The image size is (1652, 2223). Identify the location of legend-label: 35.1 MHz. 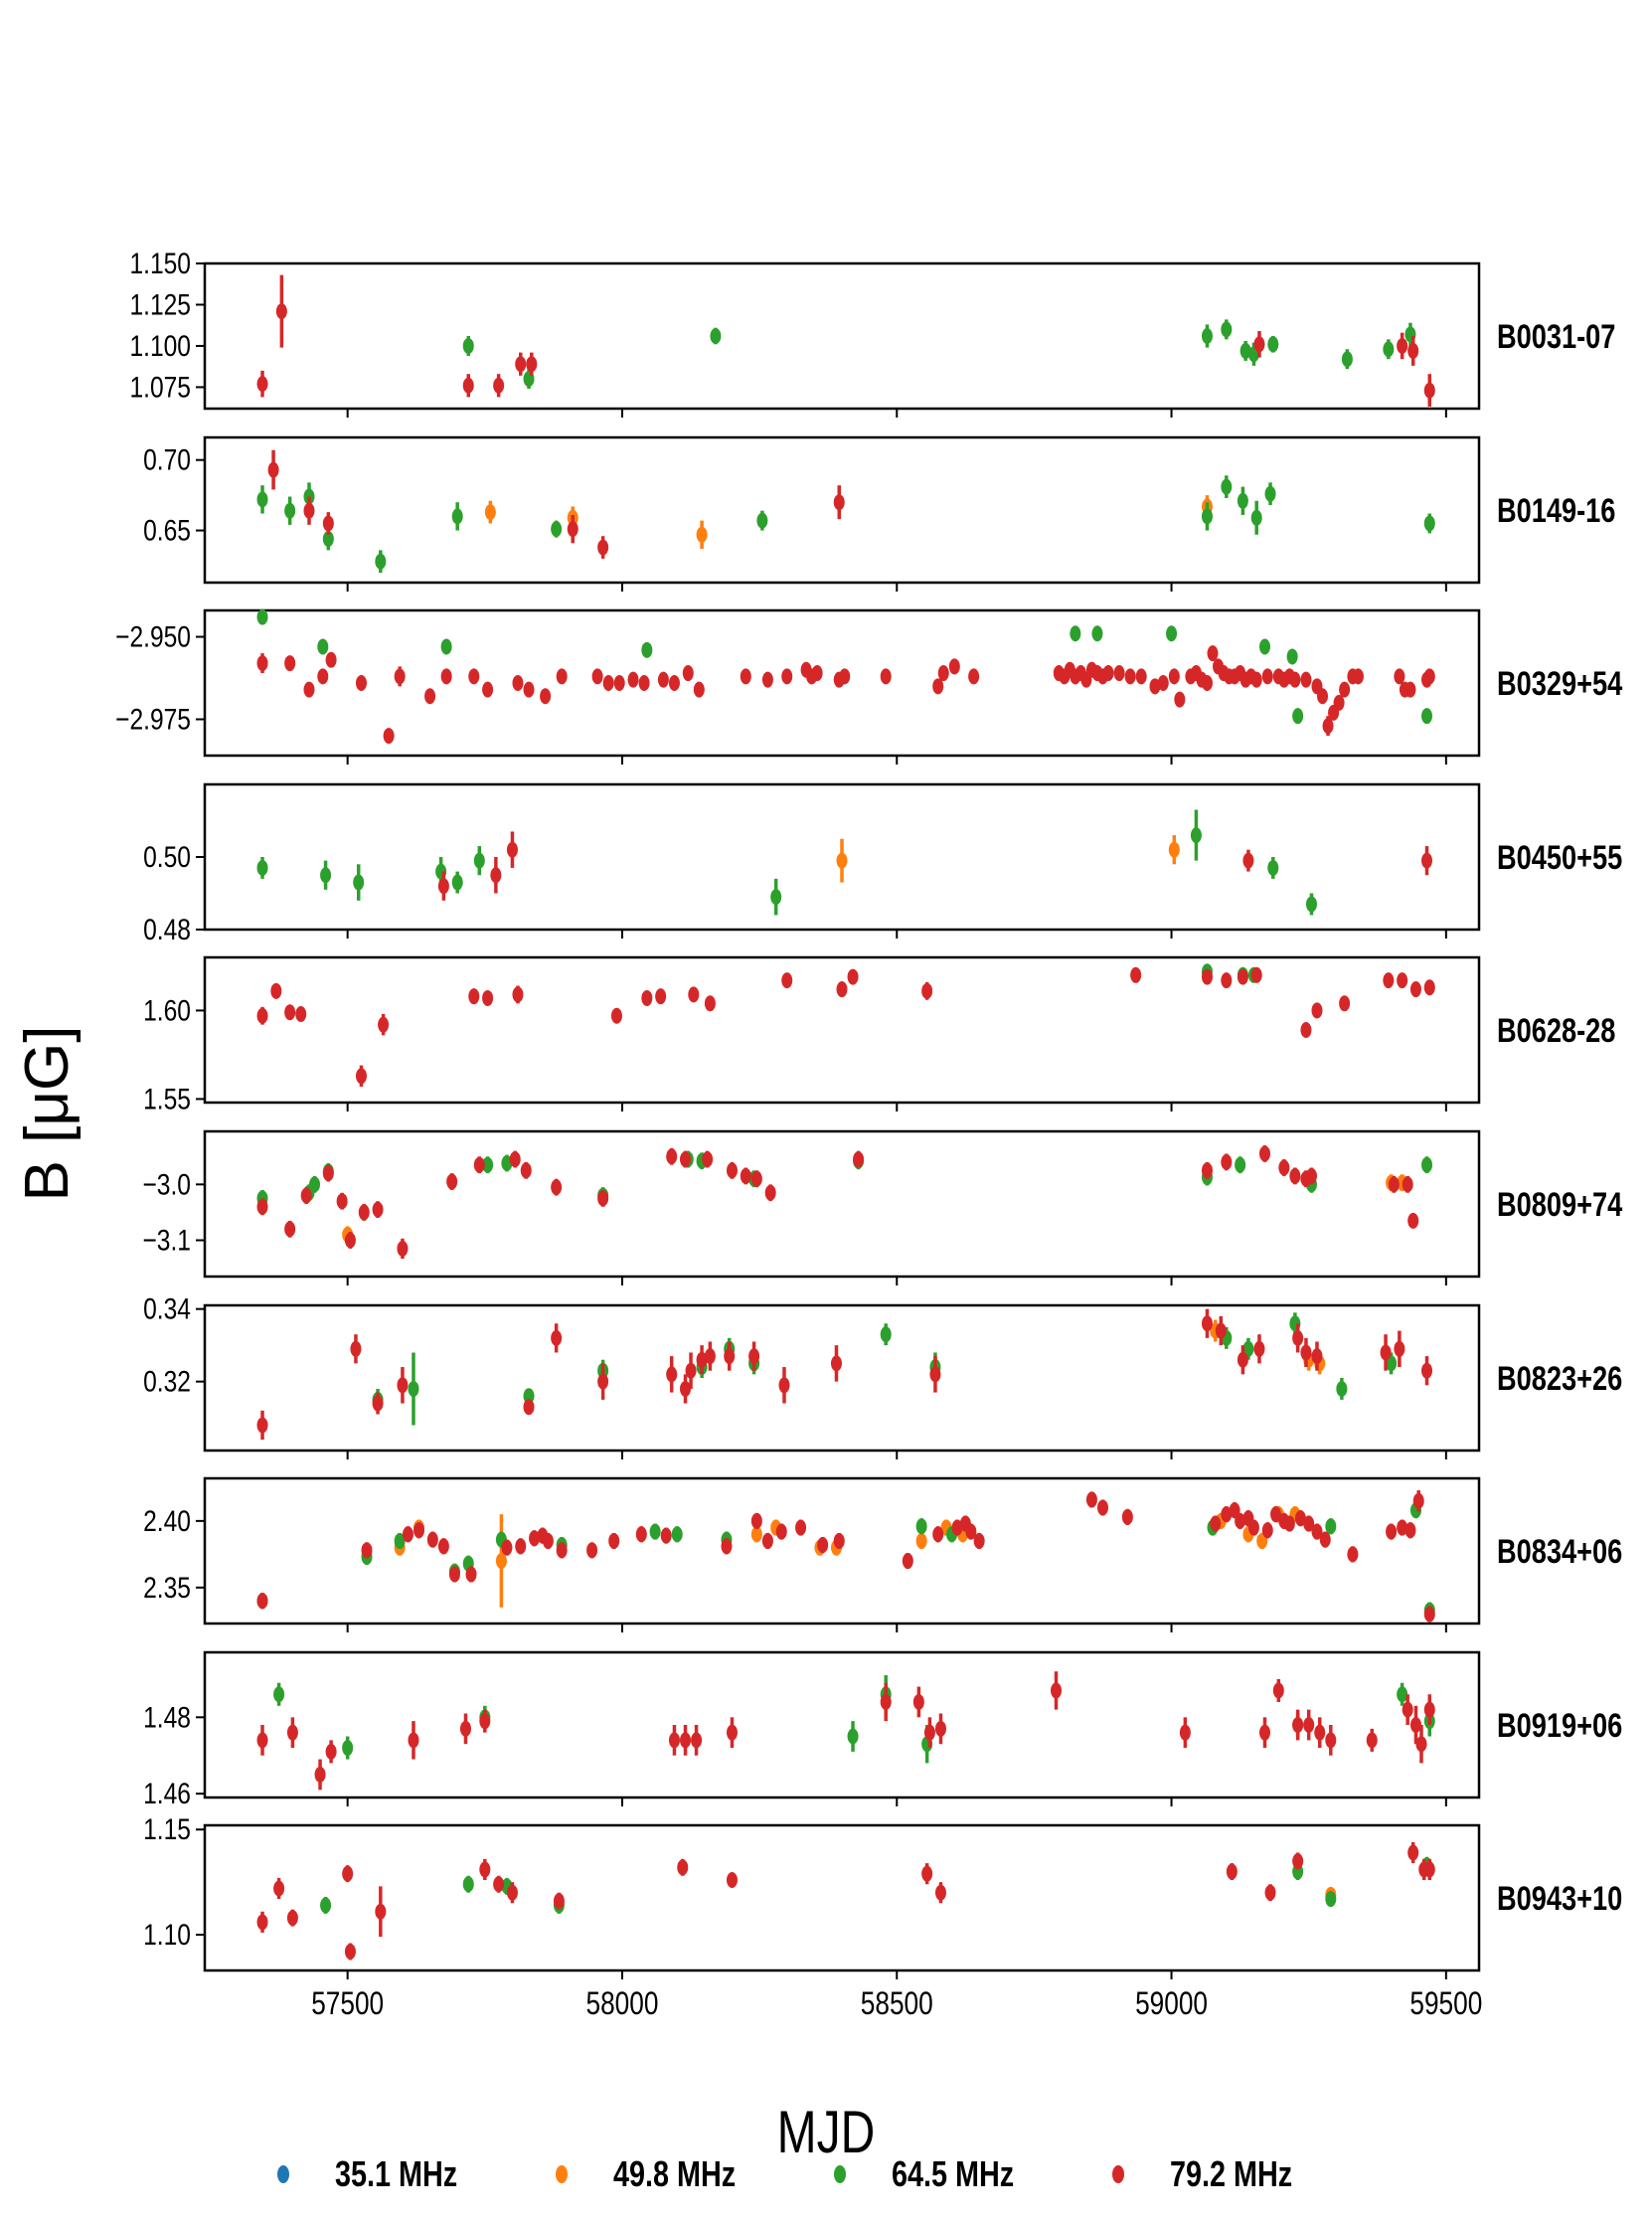
(396, 2173).